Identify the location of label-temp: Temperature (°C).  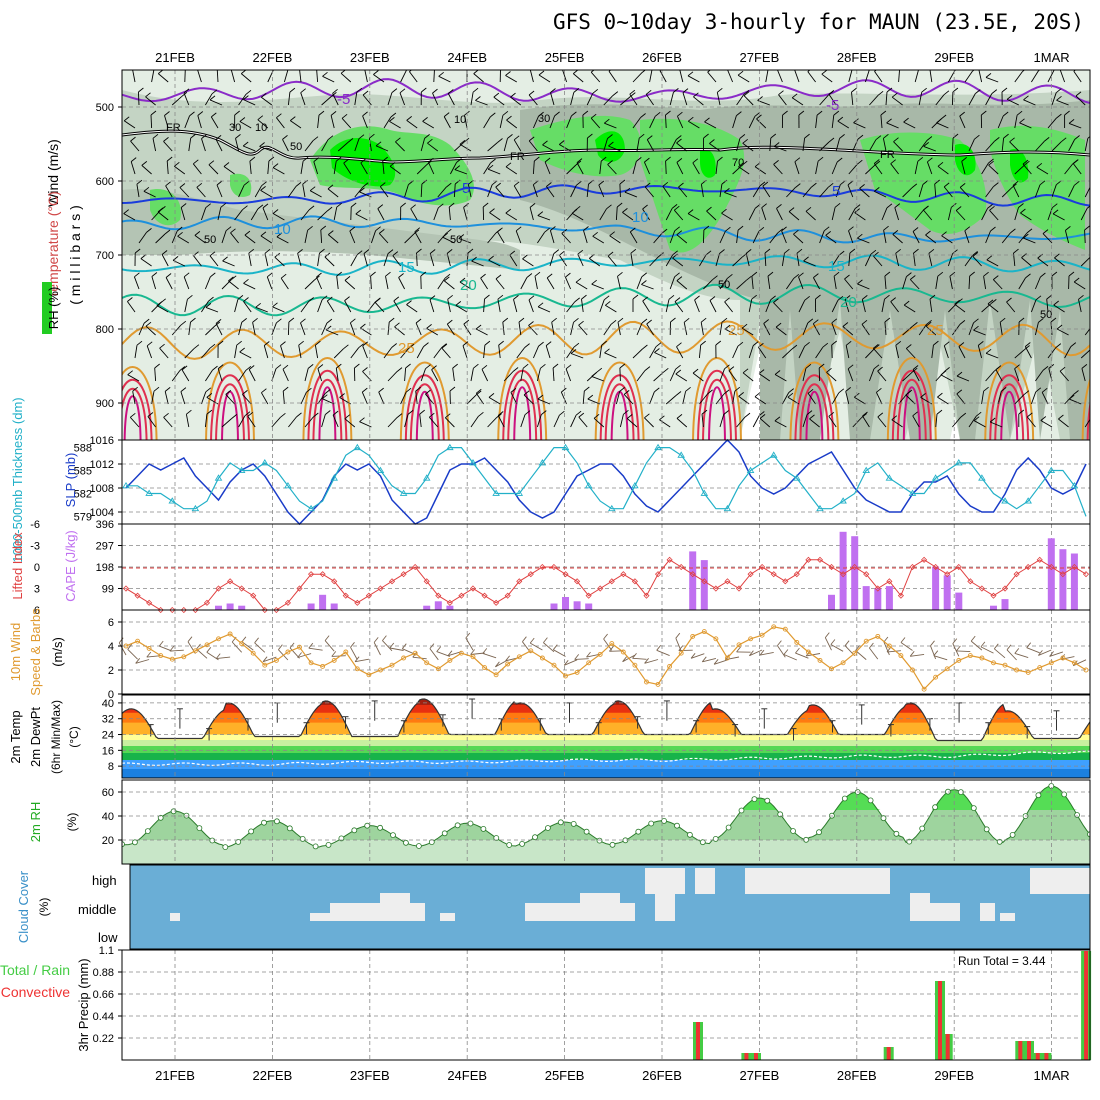
(53, 245).